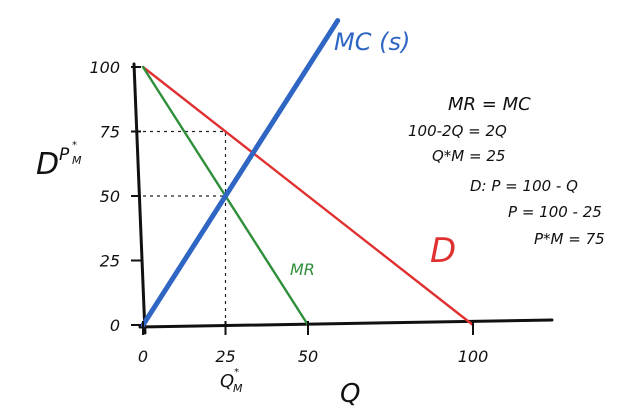 The image size is (620, 420). Describe the element at coordinates (457, 131) in the screenshot. I see `note-equation: 100-2Q = 2Q` at that location.